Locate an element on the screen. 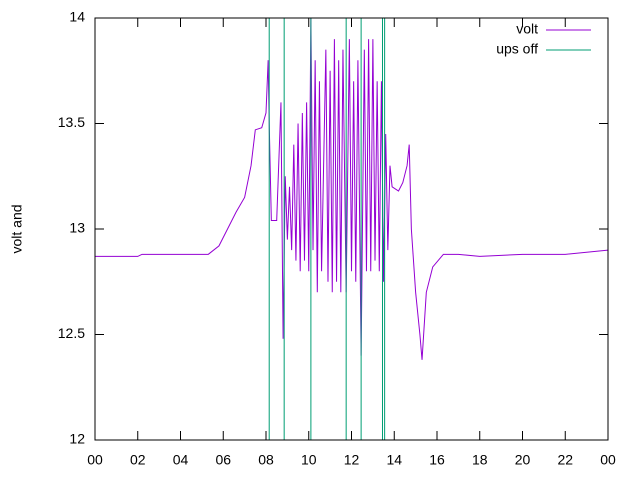  x-tick-label: 22 is located at coordinates (565, 460).